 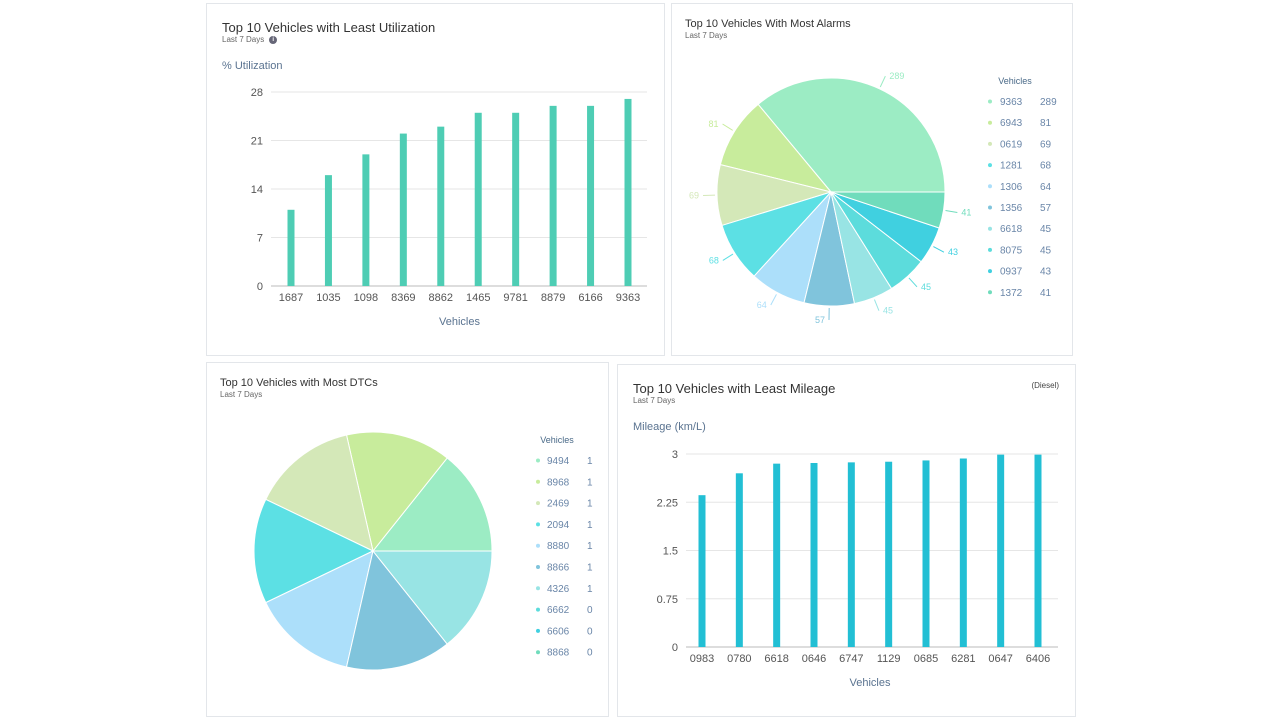 I want to click on legend-label: 1356, so click(x=1011, y=208).